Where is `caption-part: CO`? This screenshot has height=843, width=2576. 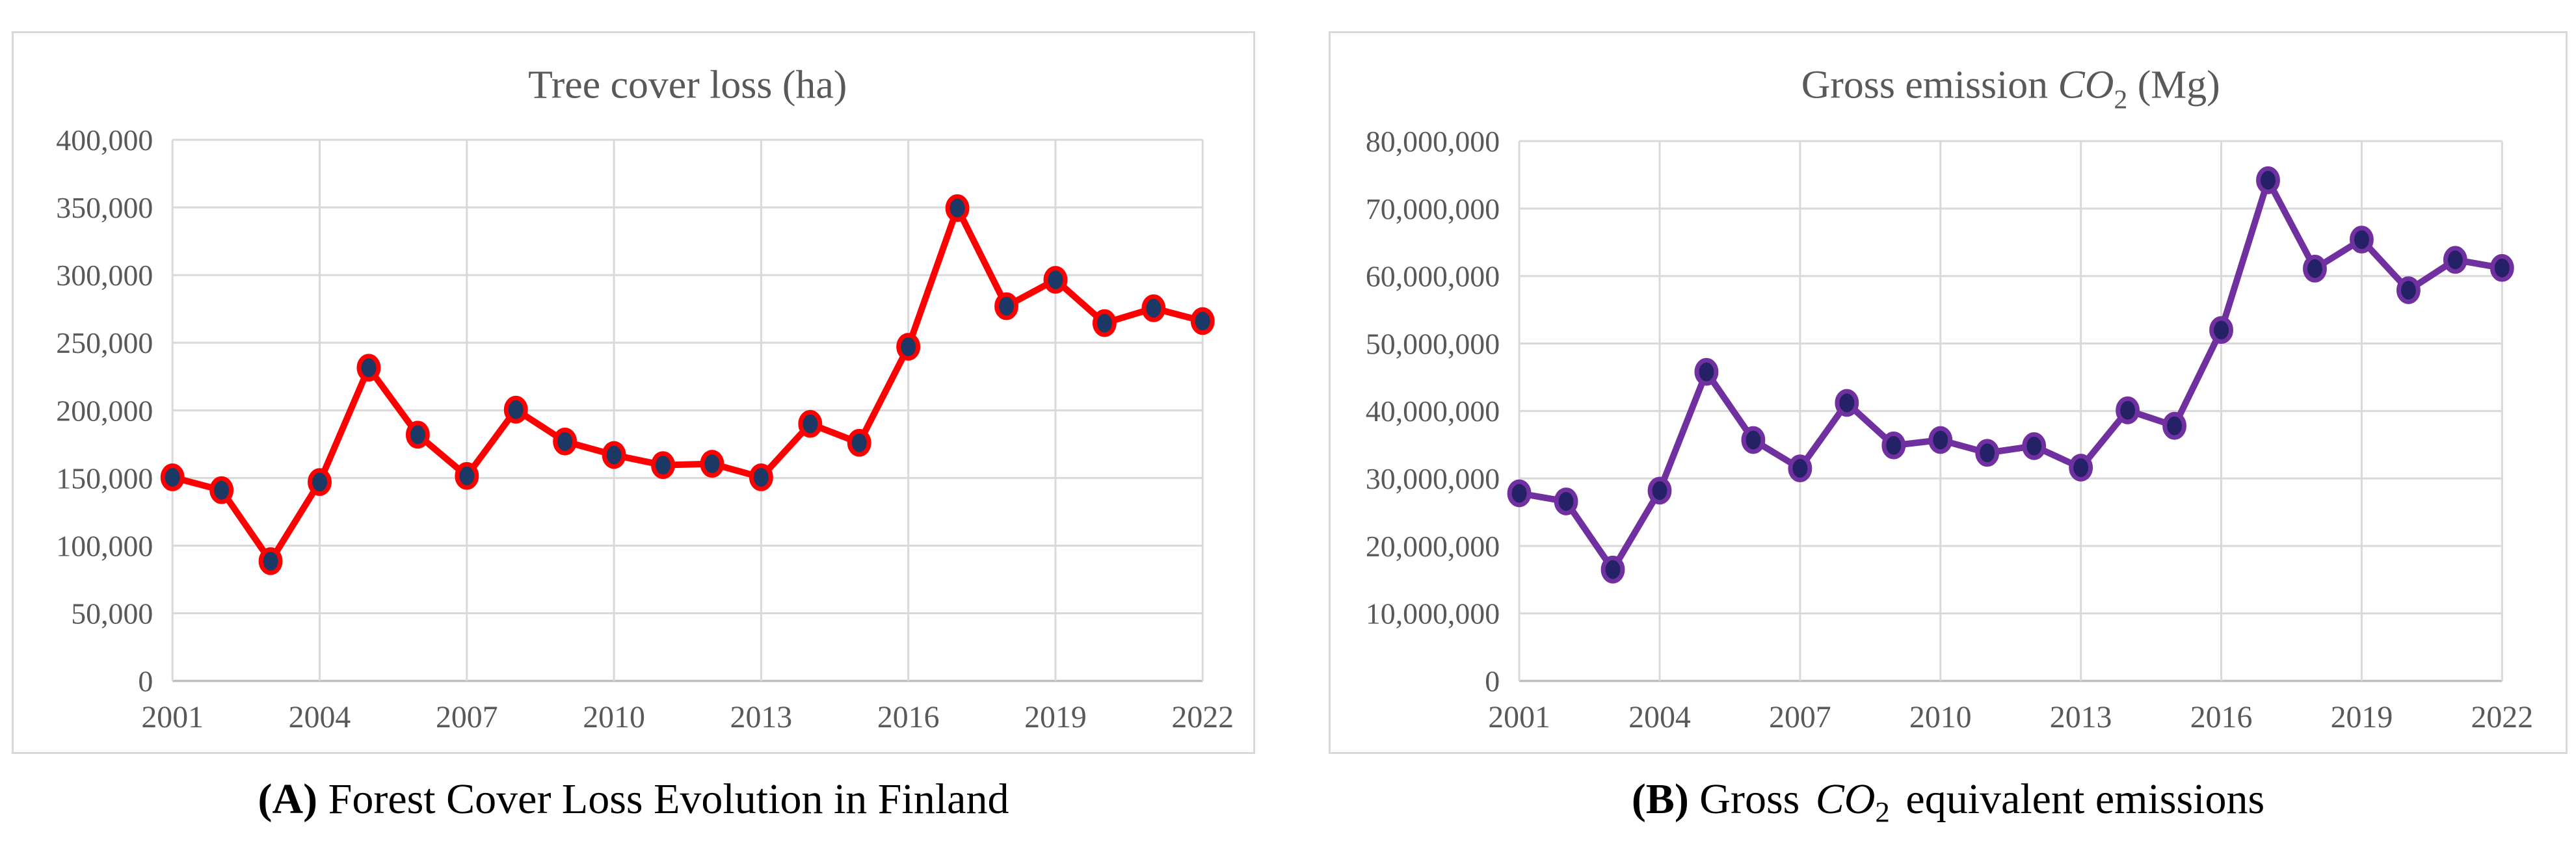
caption-part: CO is located at coordinates (1845, 799).